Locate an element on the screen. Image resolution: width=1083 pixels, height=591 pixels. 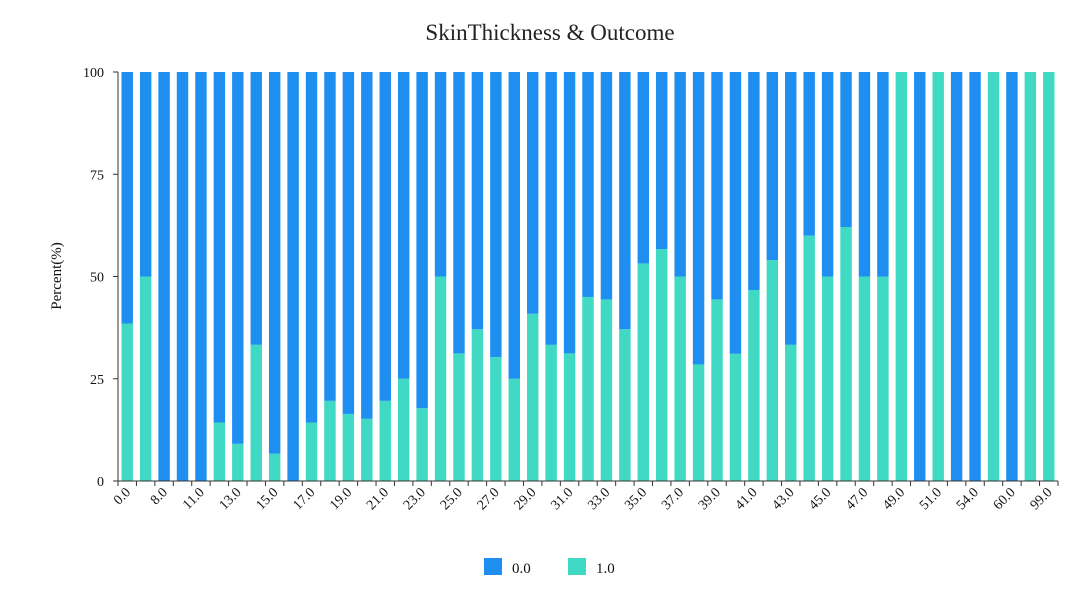
bar-segment-0.0-42.0 is located at coordinates (772, 166).